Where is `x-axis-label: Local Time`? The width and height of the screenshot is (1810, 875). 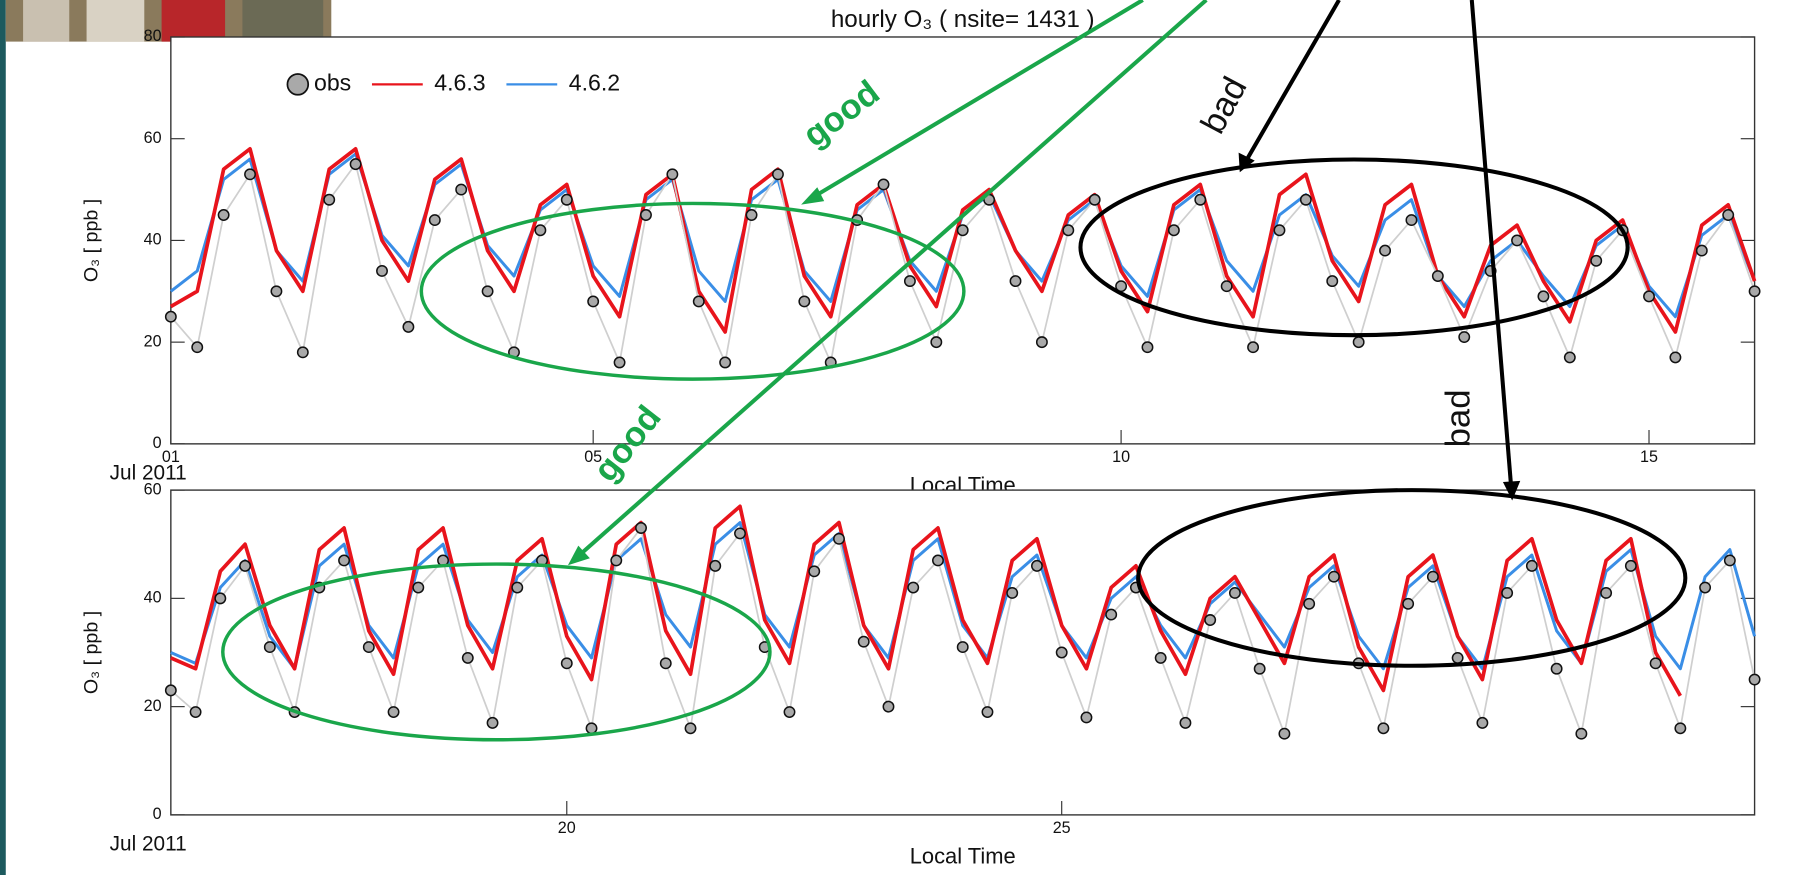 x-axis-label: Local Time is located at coordinates (963, 855).